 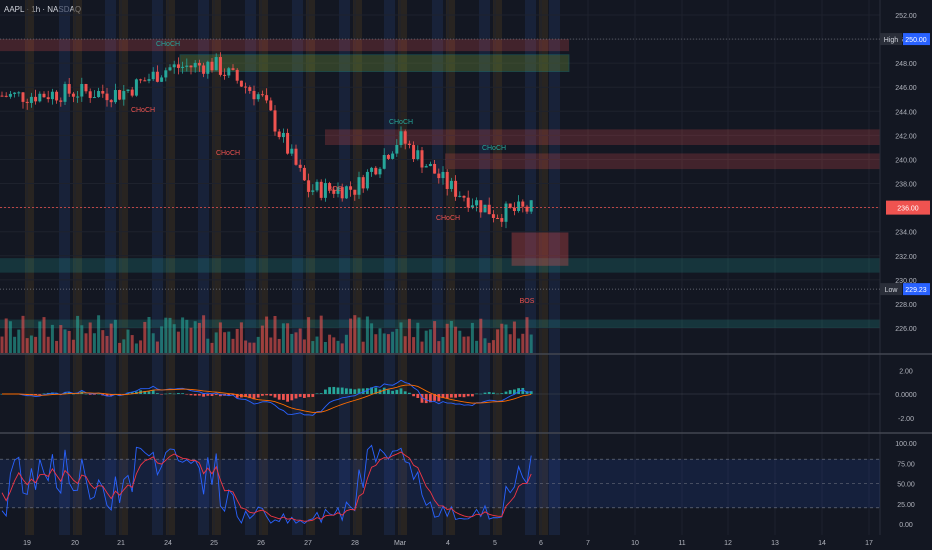 I want to click on time-tick-label: 14, so click(x=822, y=543).